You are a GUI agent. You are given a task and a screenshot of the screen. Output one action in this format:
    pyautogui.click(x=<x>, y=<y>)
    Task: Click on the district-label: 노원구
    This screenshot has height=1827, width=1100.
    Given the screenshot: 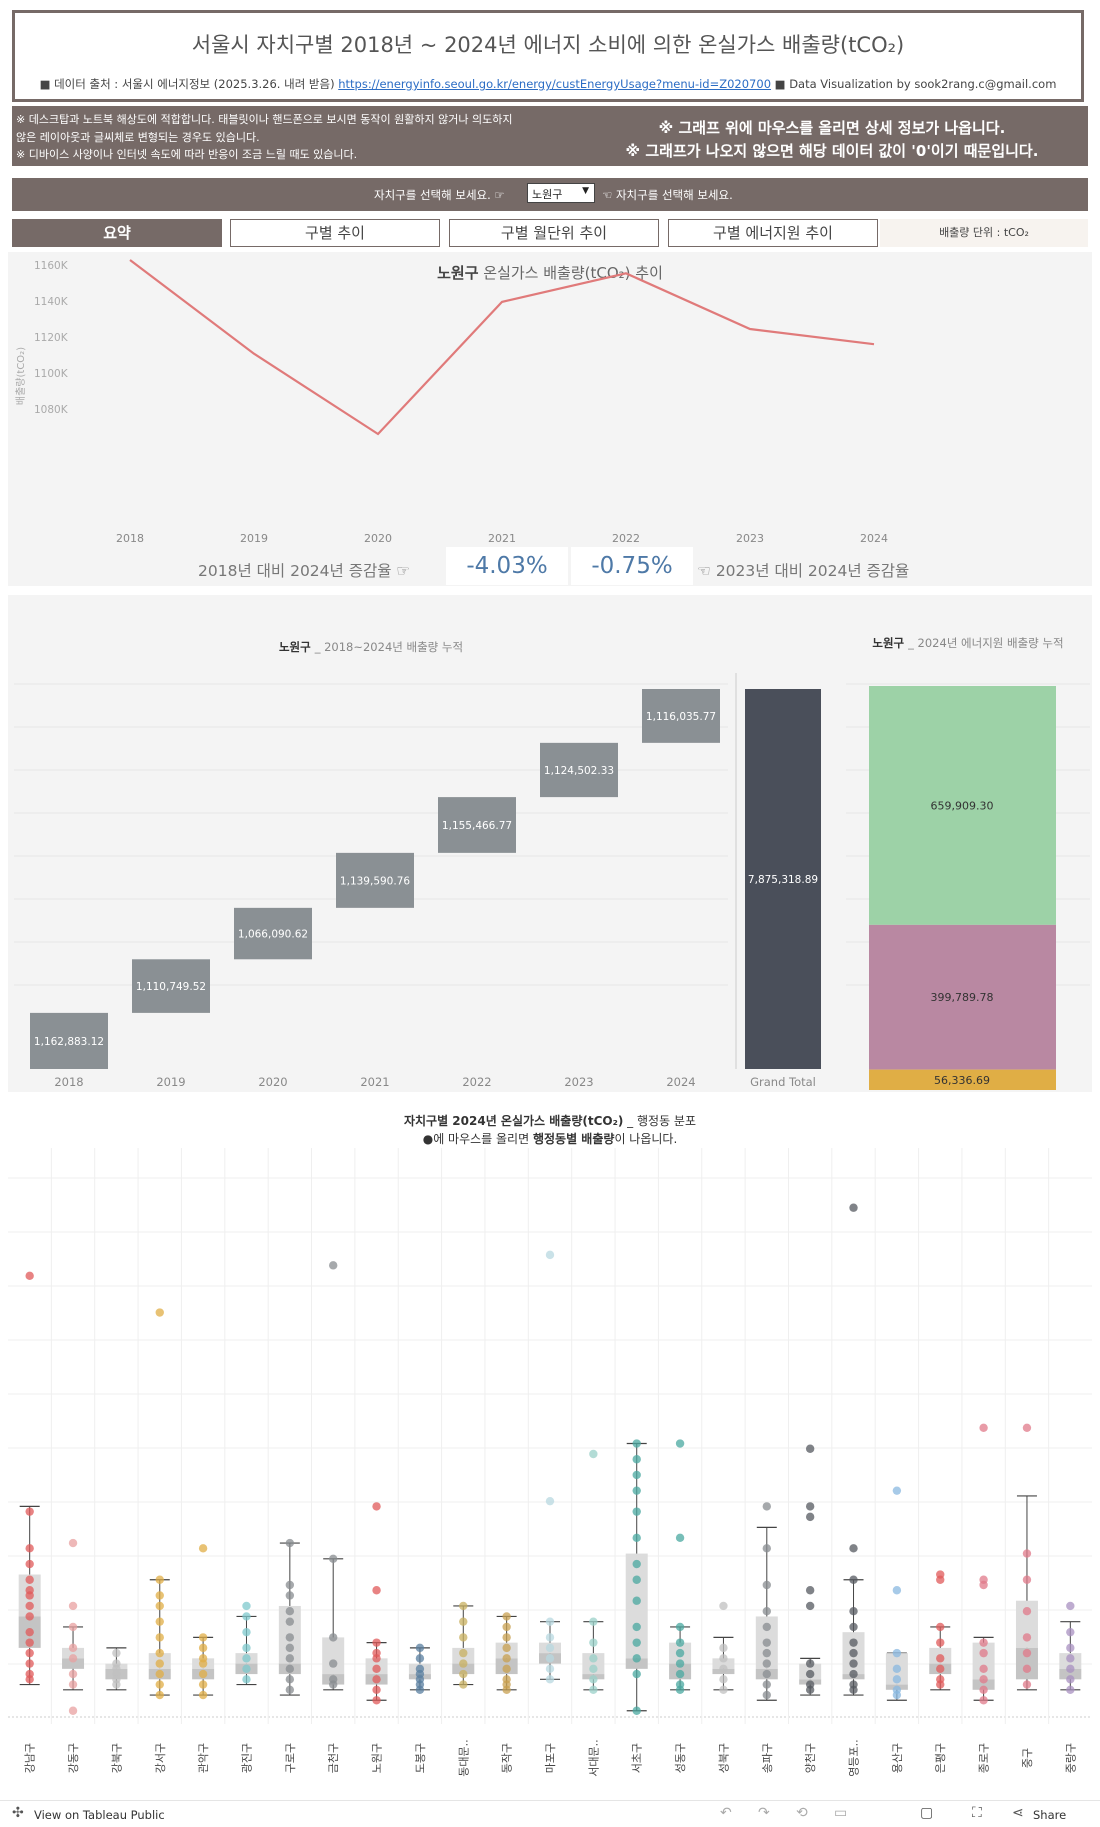 What is the action you would take?
    pyautogui.click(x=377, y=1758)
    